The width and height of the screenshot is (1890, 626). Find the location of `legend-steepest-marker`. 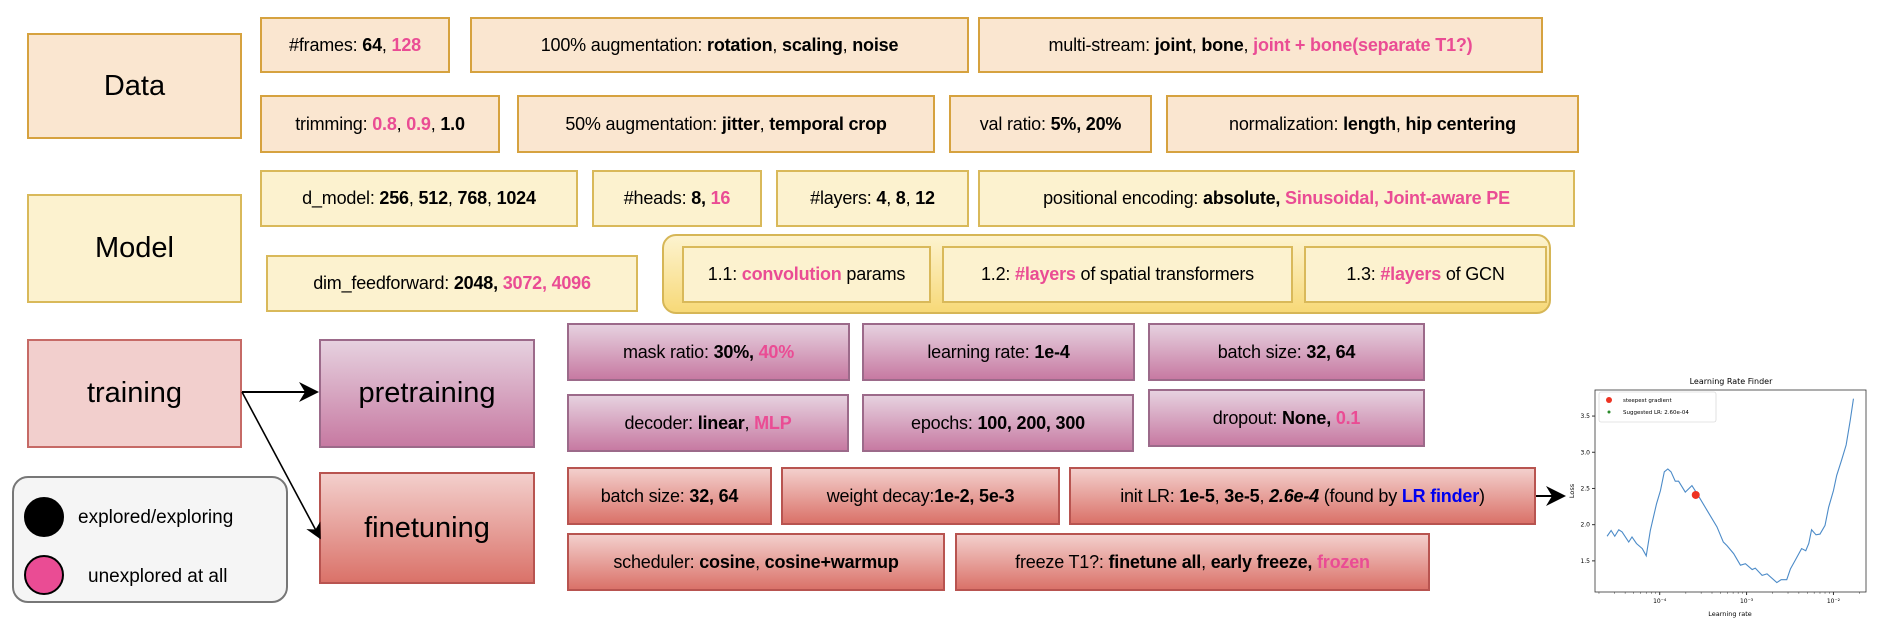

legend-steepest-marker is located at coordinates (1609, 400).